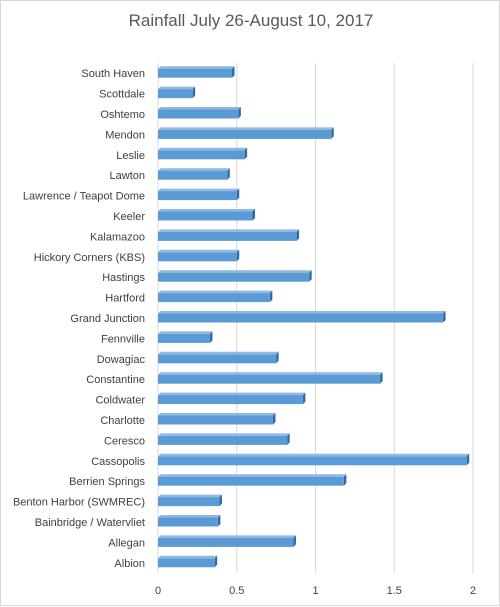  Describe the element at coordinates (125, 299) in the screenshot. I see `category-label: Hartford` at that location.